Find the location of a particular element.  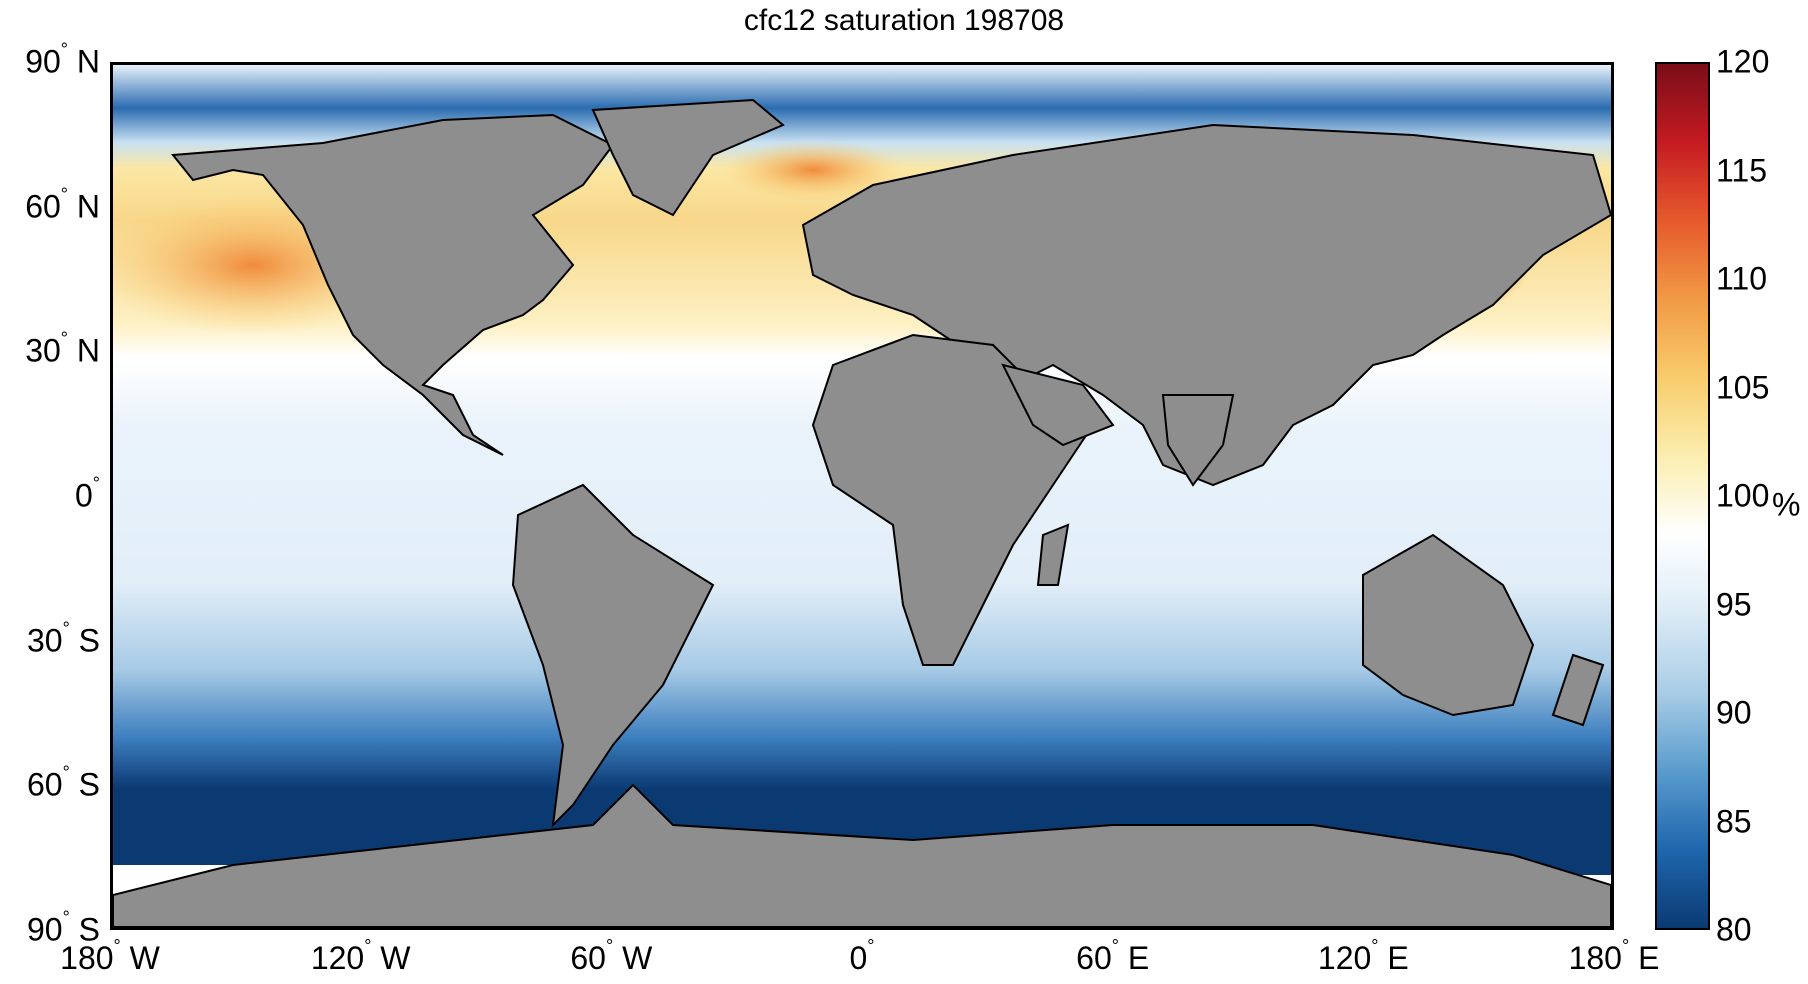

longitude_labels-label: 120° E is located at coordinates (1363, 956).